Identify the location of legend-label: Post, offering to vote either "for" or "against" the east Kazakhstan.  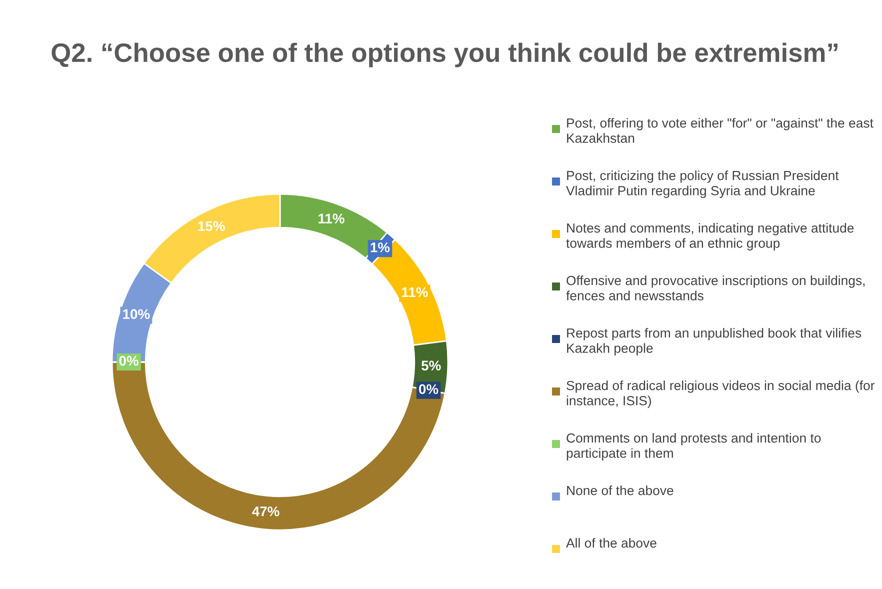
(720, 130).